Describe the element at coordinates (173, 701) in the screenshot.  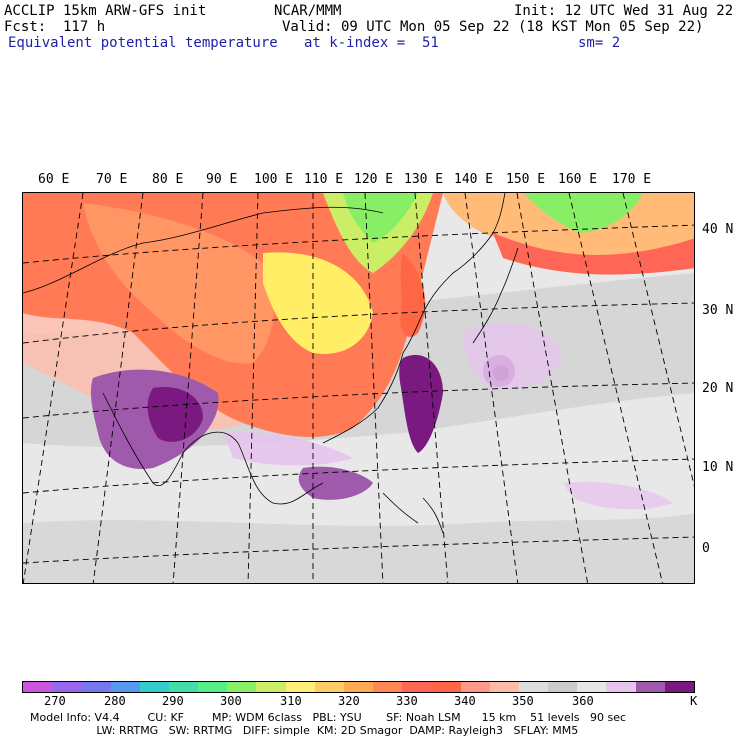
I see `colorbar-tick: 290` at that location.